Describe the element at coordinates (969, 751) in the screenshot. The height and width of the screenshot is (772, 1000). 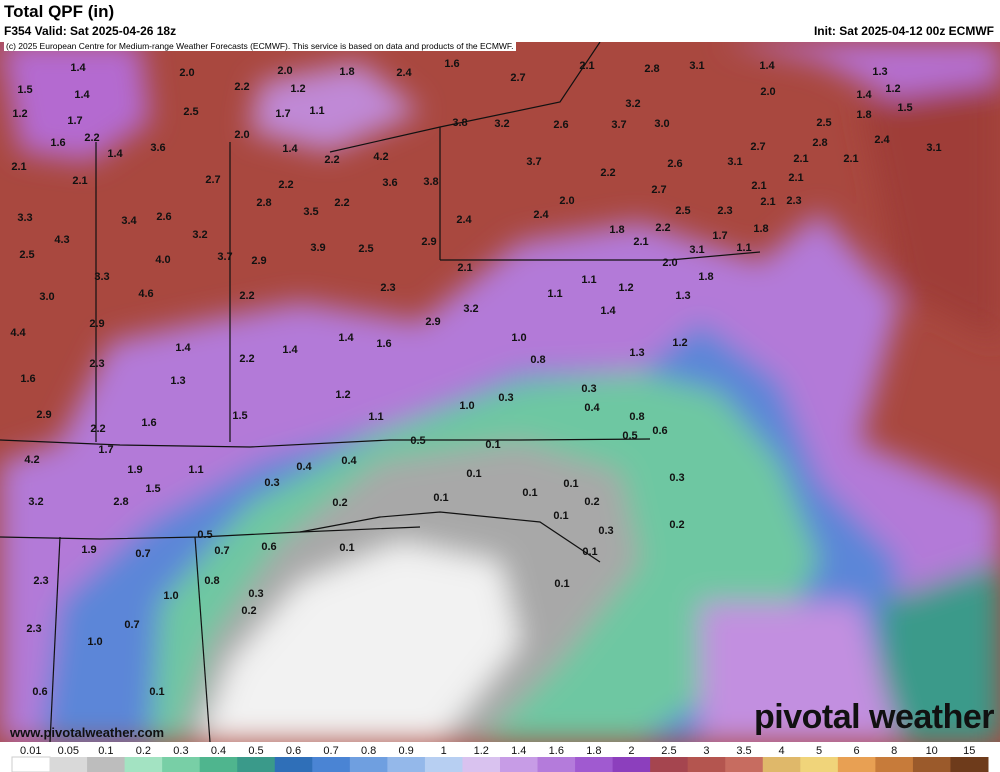
I see `colorbar-label: 15` at that location.